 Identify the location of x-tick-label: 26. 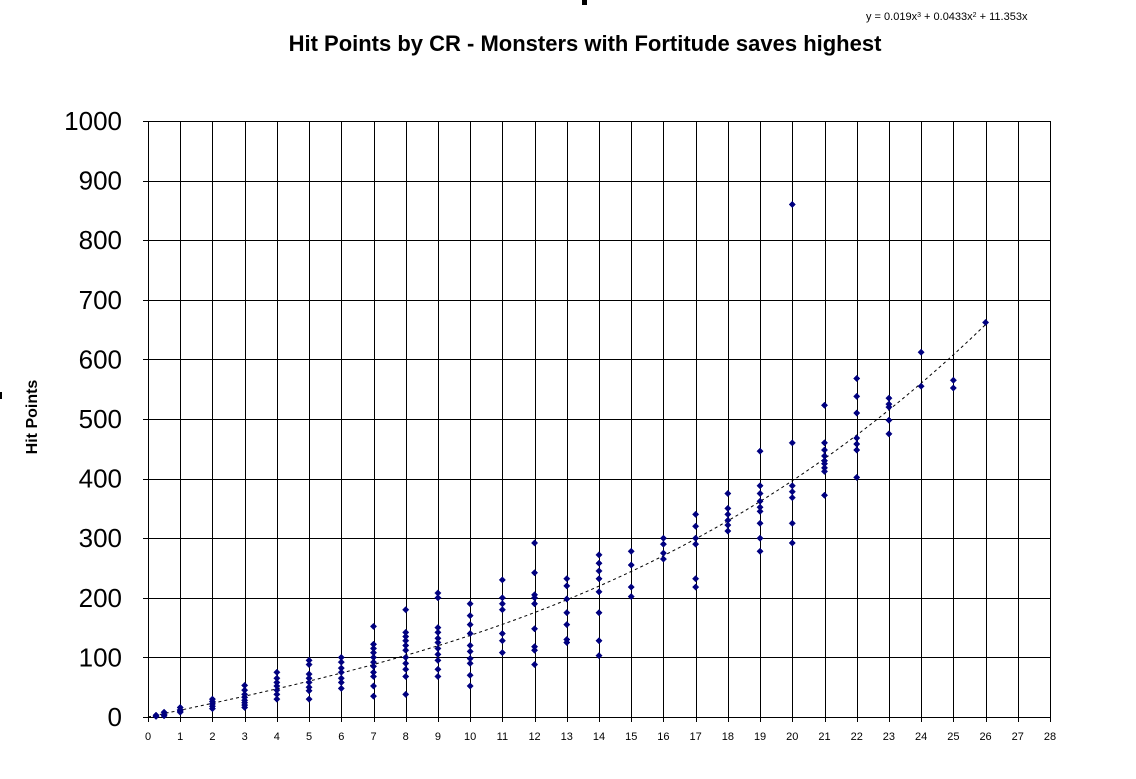
(985, 737).